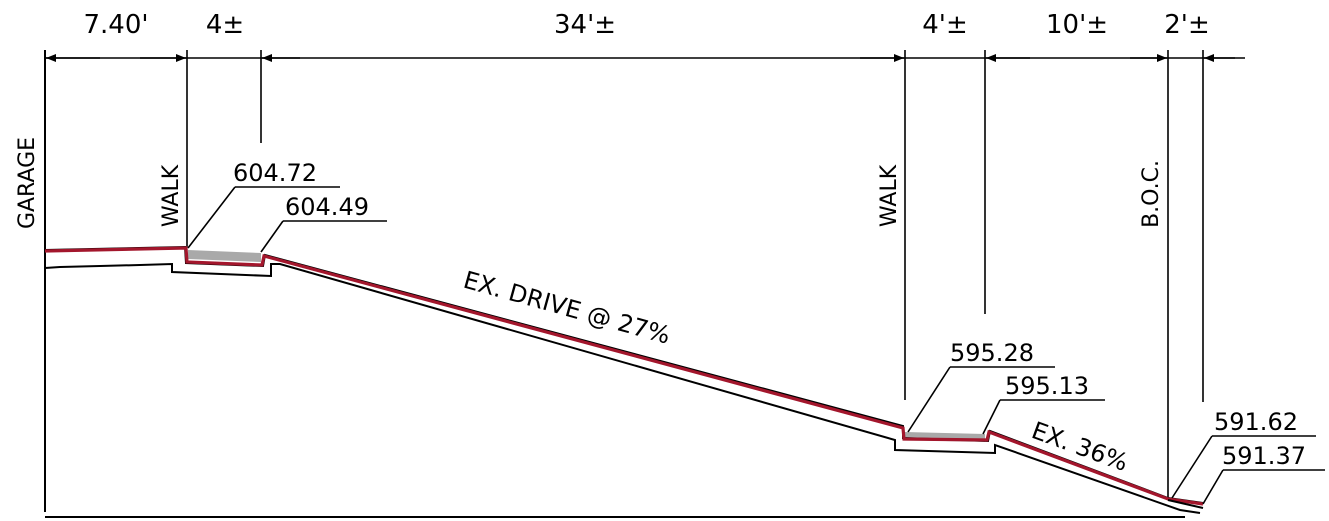 The width and height of the screenshot is (1329, 521). What do you see at coordinates (585, 25) in the screenshot?
I see `dimension-drive: 34'±` at bounding box center [585, 25].